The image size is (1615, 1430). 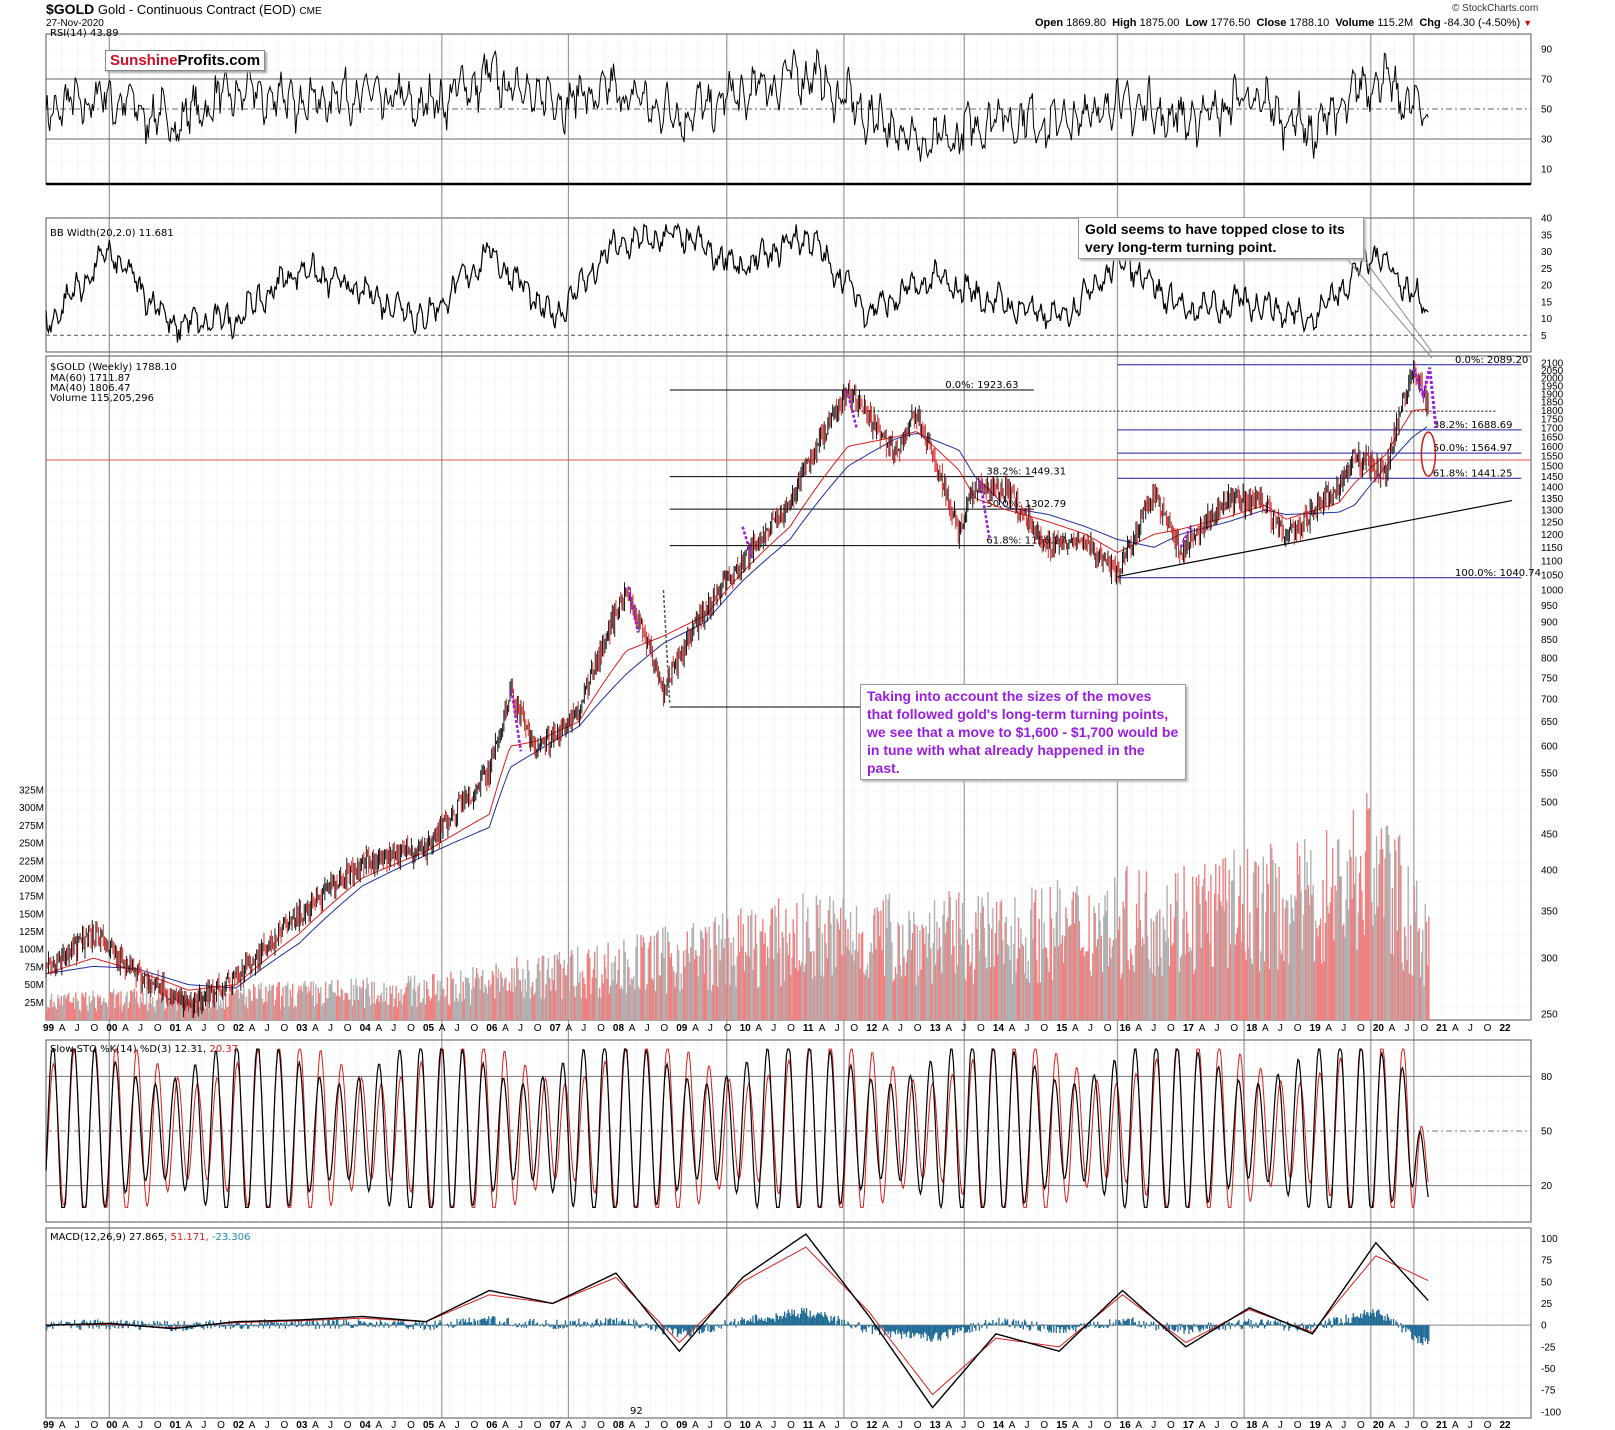 What do you see at coordinates (411, 1425) in the screenshot?
I see `x-label-r1-23: O` at bounding box center [411, 1425].